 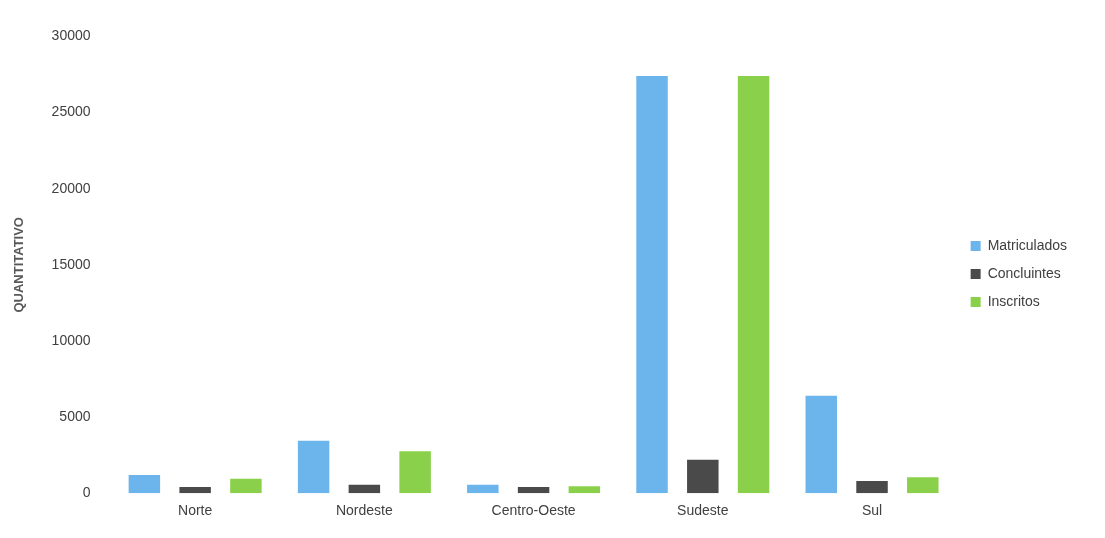 I want to click on x-tick-label: Sul, so click(x=872, y=510).